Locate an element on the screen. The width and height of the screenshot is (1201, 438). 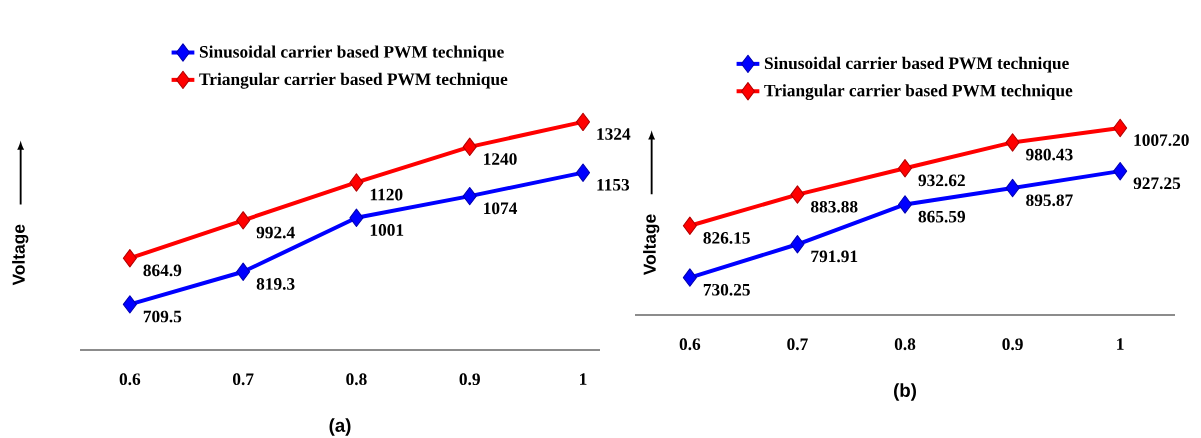
data-label: 1153 is located at coordinates (613, 184).